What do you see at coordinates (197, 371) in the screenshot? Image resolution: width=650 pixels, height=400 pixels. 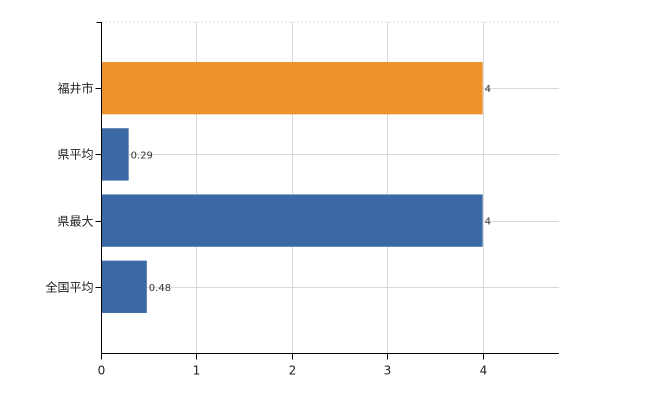 I see `x-tick-label-1: 1` at bounding box center [197, 371].